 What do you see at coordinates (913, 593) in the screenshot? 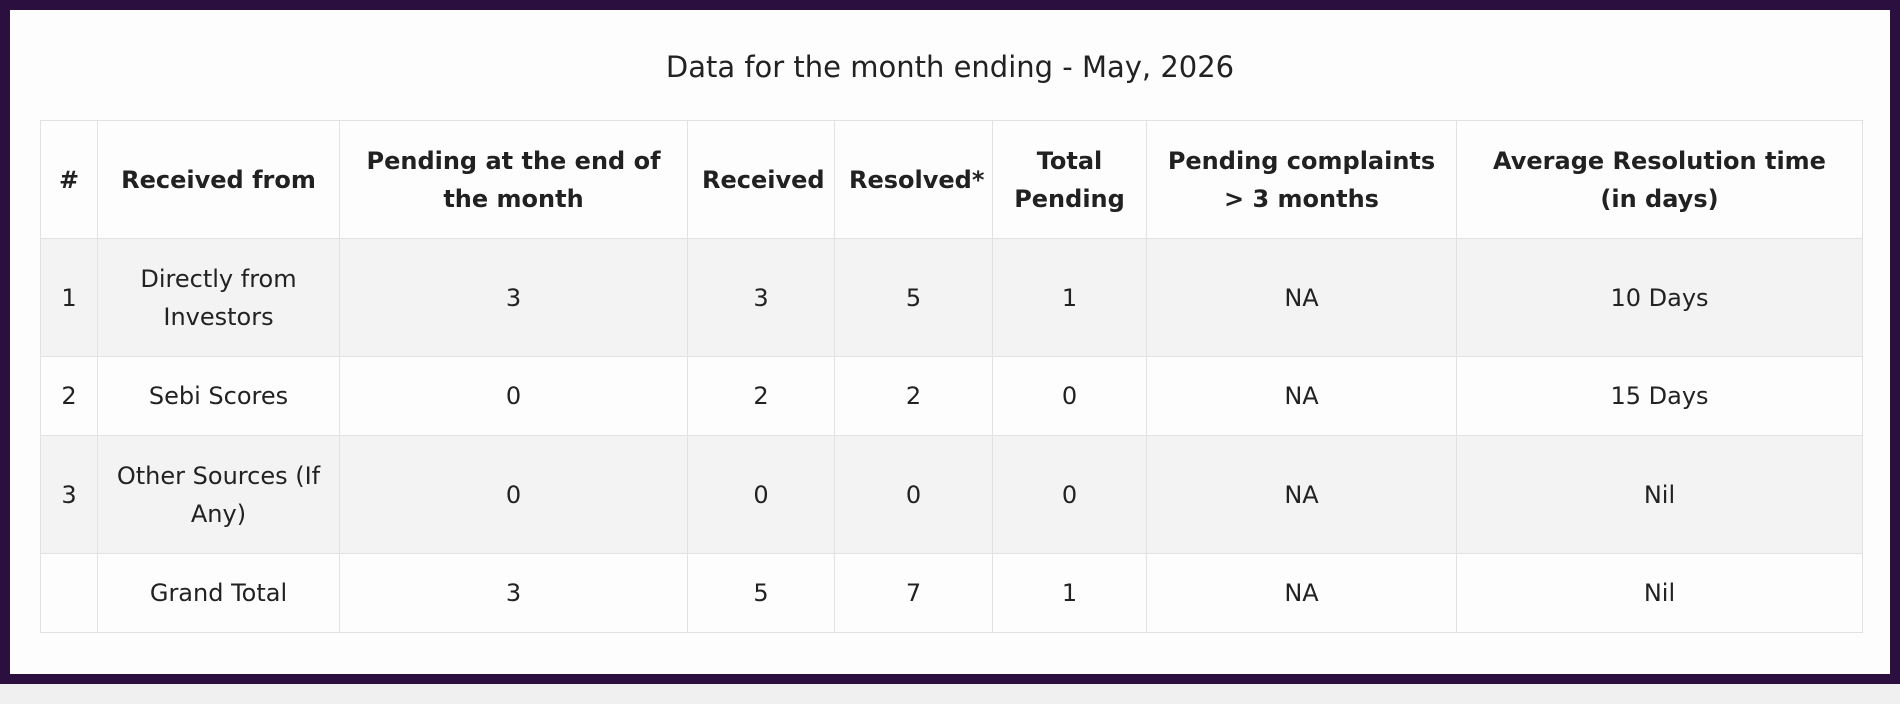
I see `cell-resolved: 7` at bounding box center [913, 593].